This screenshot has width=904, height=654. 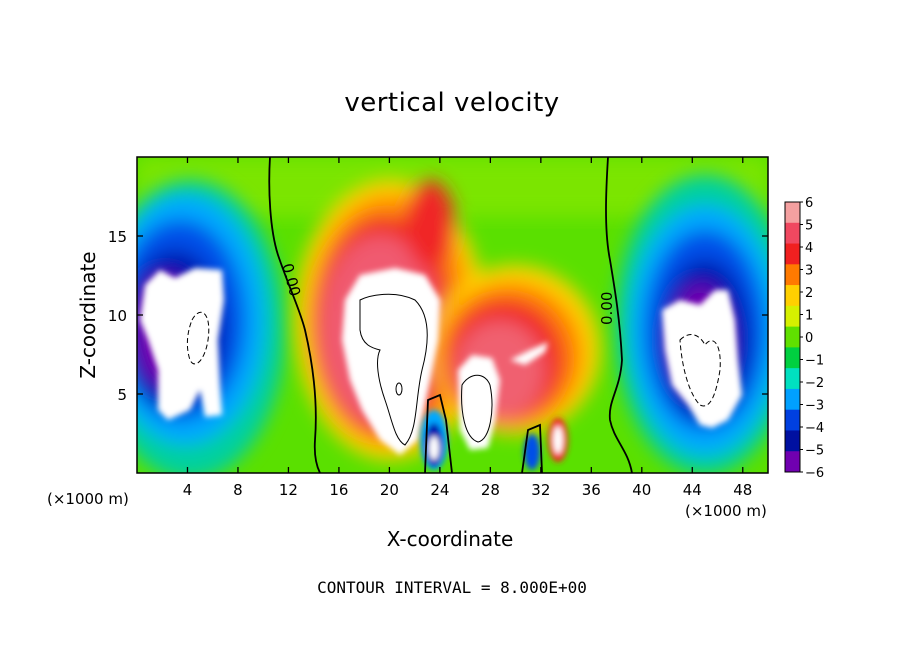 What do you see at coordinates (88, 499) in the screenshot?
I see `x-unit-left: (×1000 m)` at bounding box center [88, 499].